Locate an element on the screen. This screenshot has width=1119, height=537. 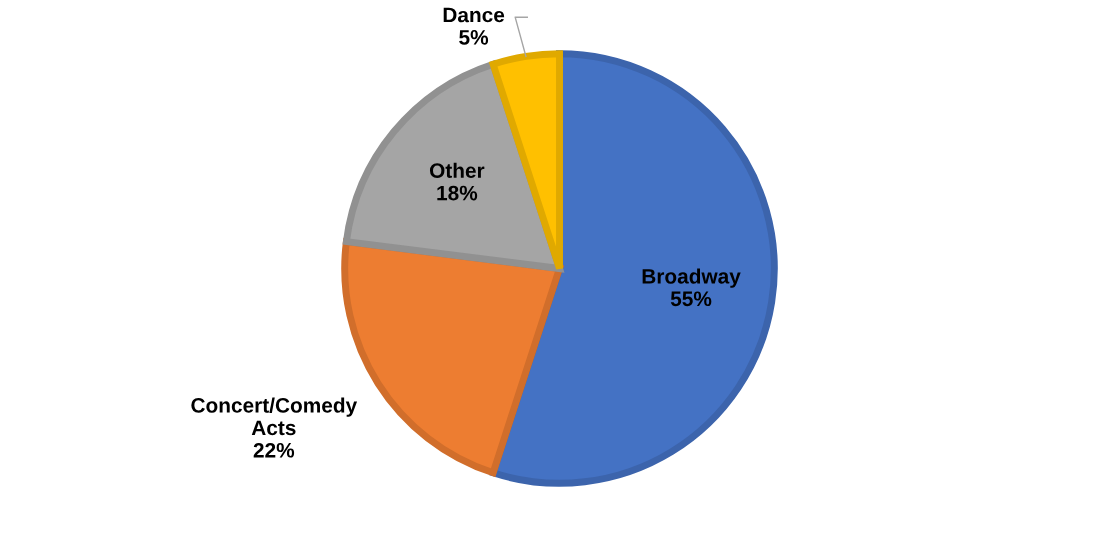
slice-label: Broadway is located at coordinates (691, 278).